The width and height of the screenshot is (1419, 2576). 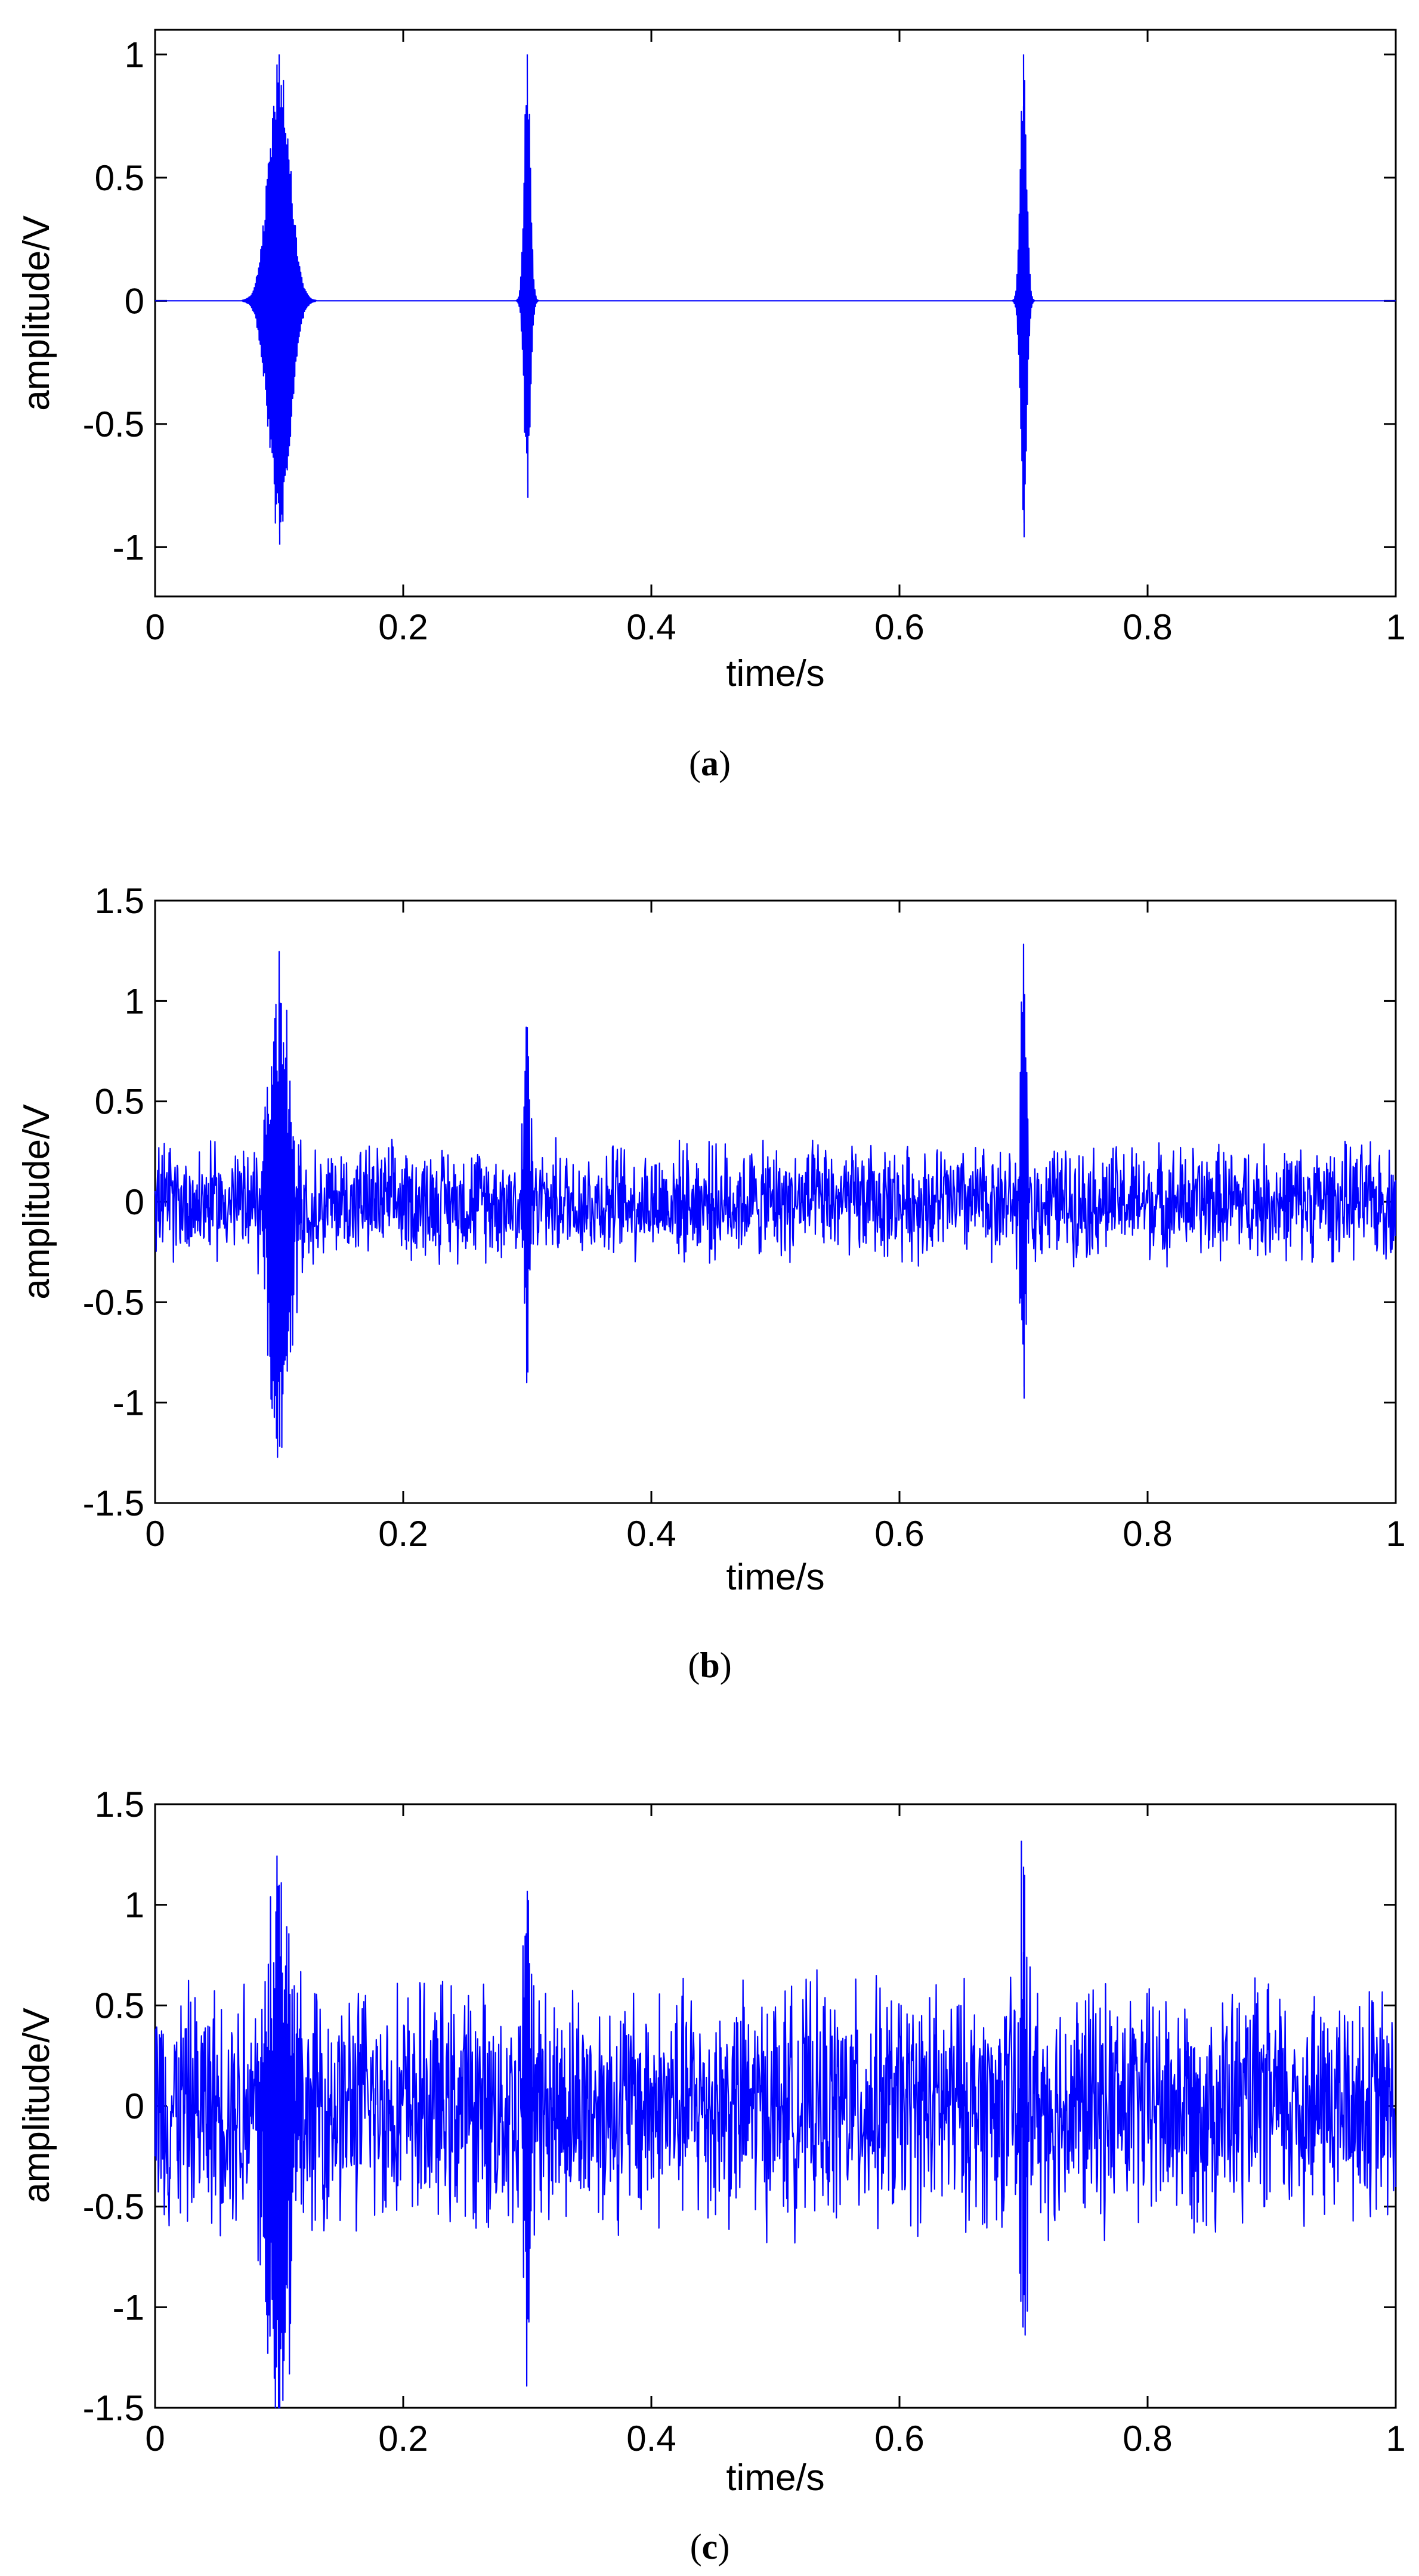 What do you see at coordinates (36, 2105) in the screenshot?
I see `y-axis-title-c: amplitude/V` at bounding box center [36, 2105].